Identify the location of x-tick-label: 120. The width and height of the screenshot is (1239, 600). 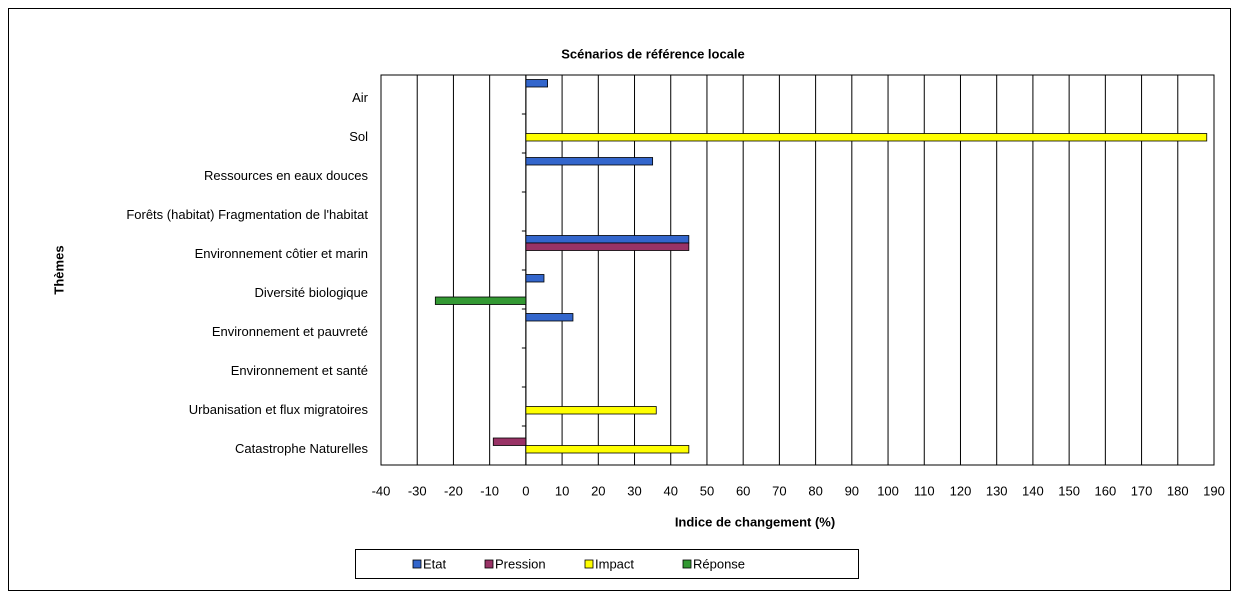
(961, 490).